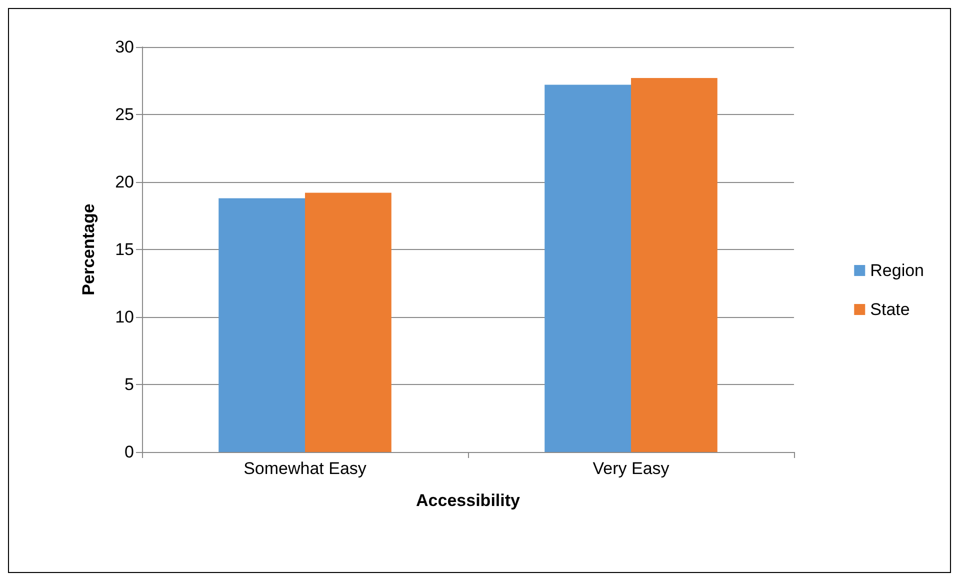 This screenshot has width=959, height=581. I want to click on y-axis-title: Percentage, so click(88, 250).